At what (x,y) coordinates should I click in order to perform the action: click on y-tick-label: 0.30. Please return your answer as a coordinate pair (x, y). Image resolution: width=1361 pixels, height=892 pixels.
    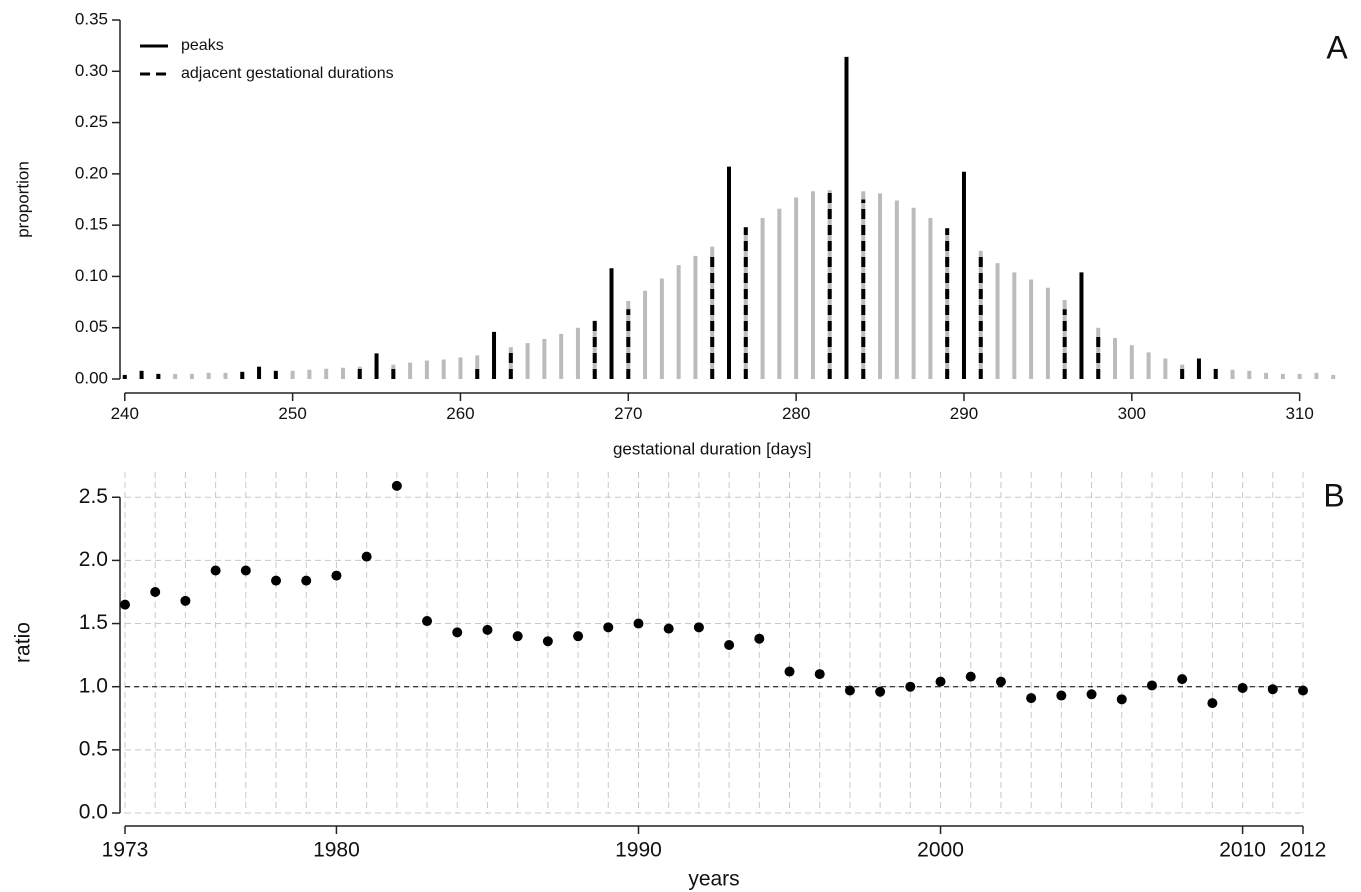
    Looking at the image, I should click on (91, 70).